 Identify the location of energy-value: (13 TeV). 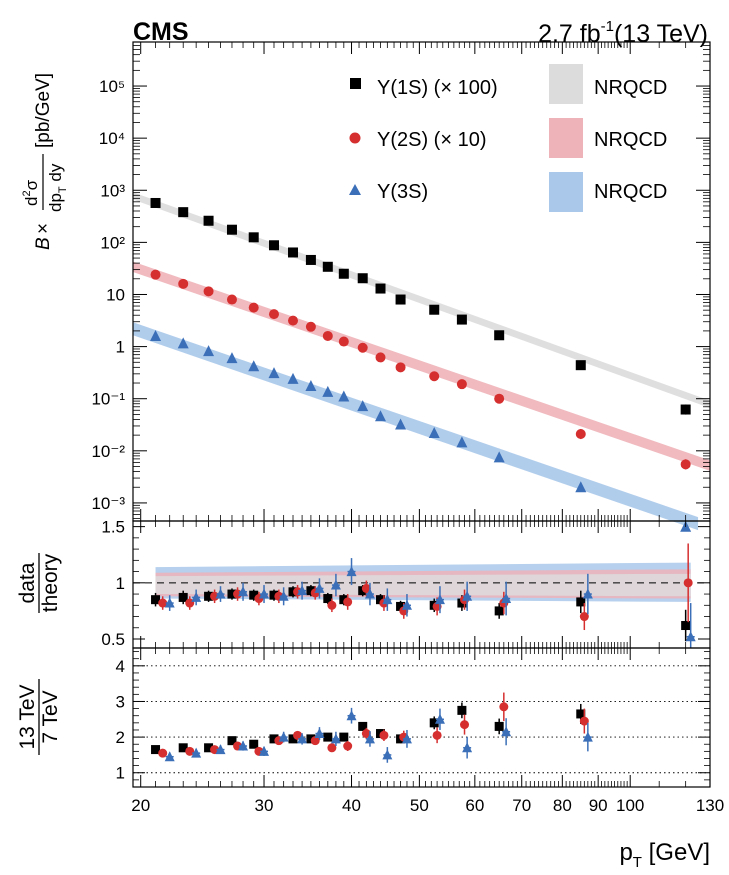
(661, 34).